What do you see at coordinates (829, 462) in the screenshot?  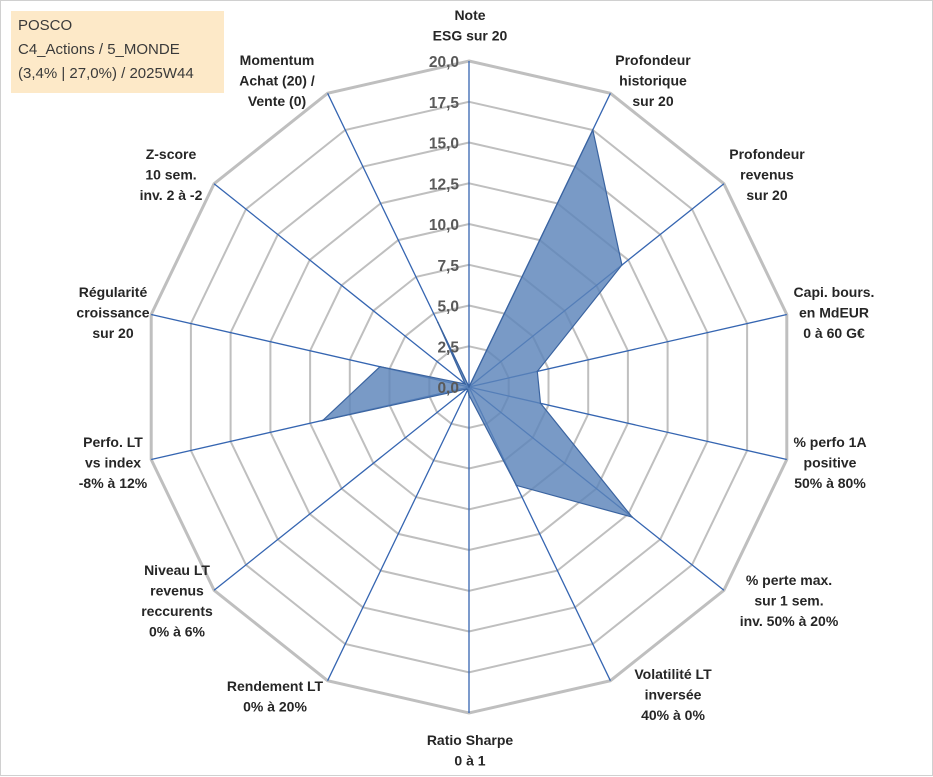 I see `axis-label: % perfo 1A positive 50% à 80%` at bounding box center [829, 462].